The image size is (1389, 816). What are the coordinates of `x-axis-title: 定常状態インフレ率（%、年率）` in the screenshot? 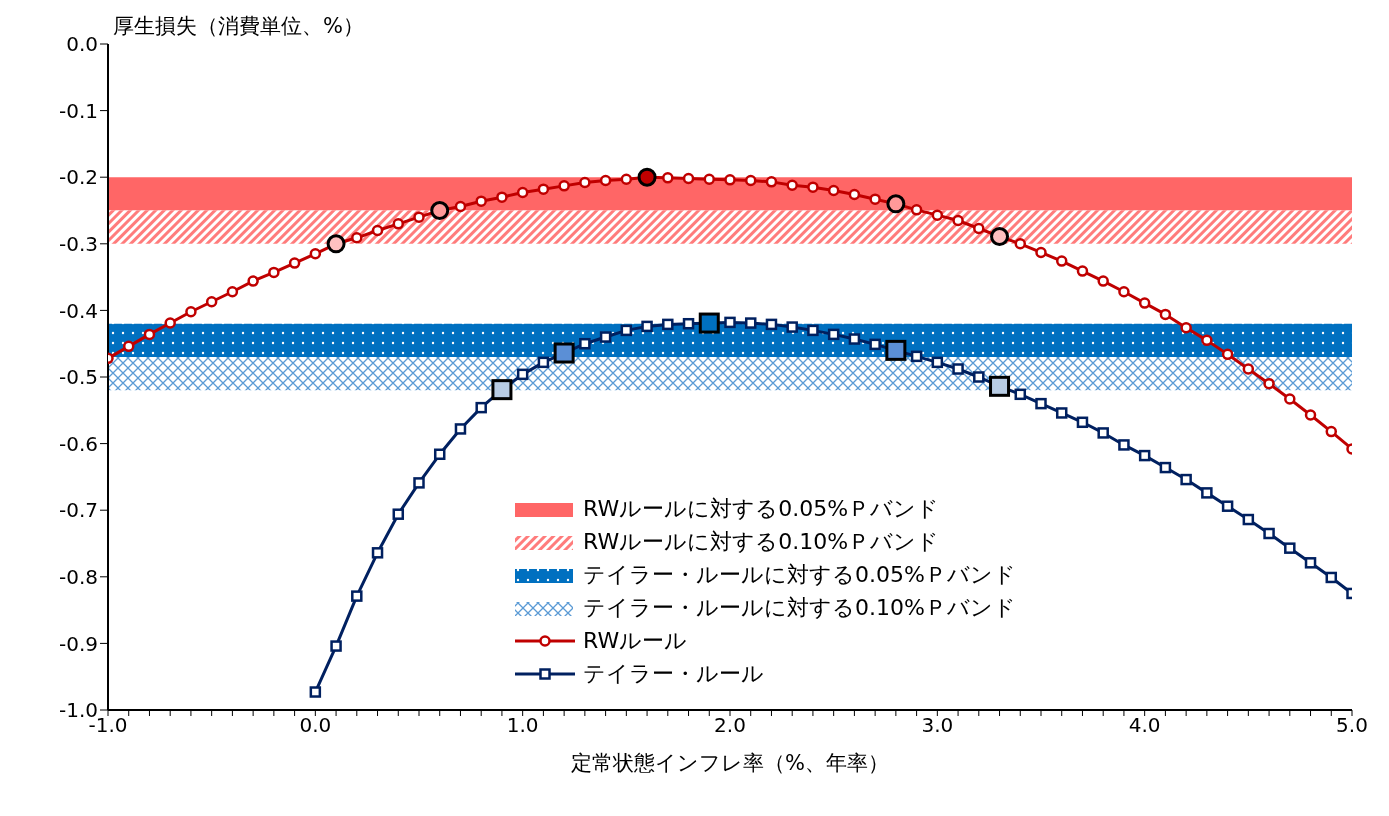 It's located at (730, 763).